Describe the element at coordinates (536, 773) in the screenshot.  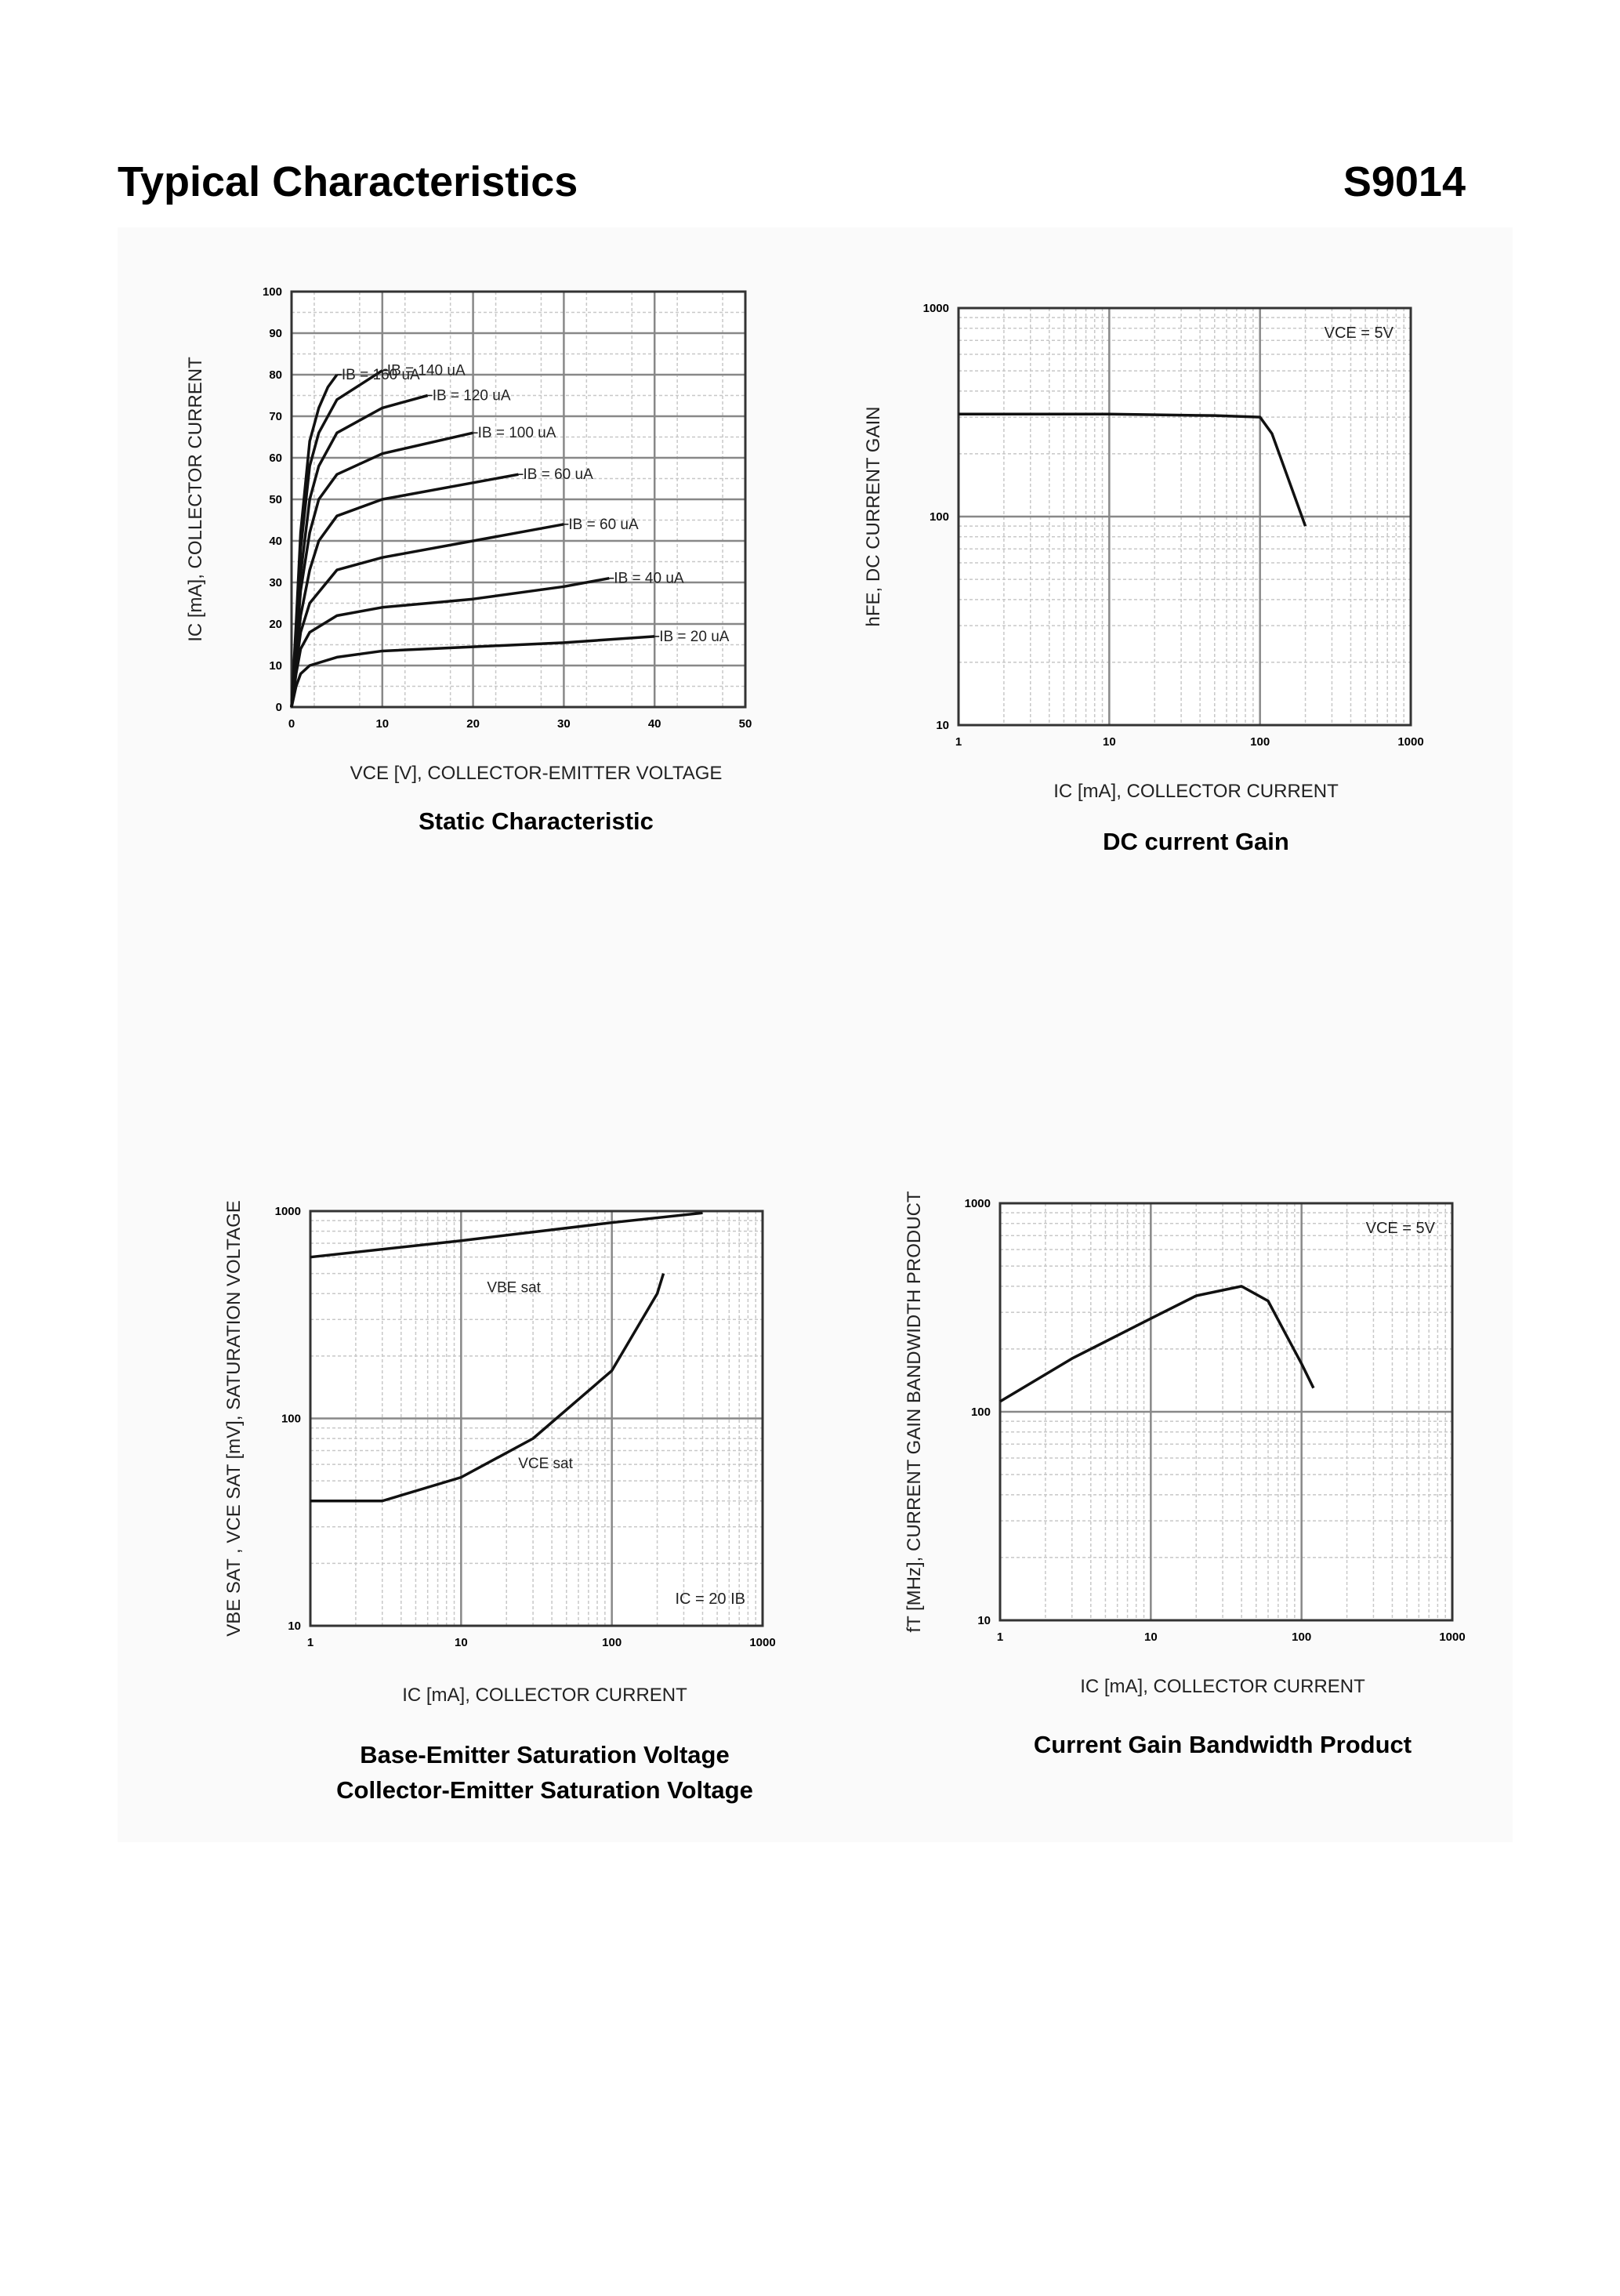
I see `x-axis-label: VCE [V], COLLECTOR-EMITTER VOLTAGE` at that location.